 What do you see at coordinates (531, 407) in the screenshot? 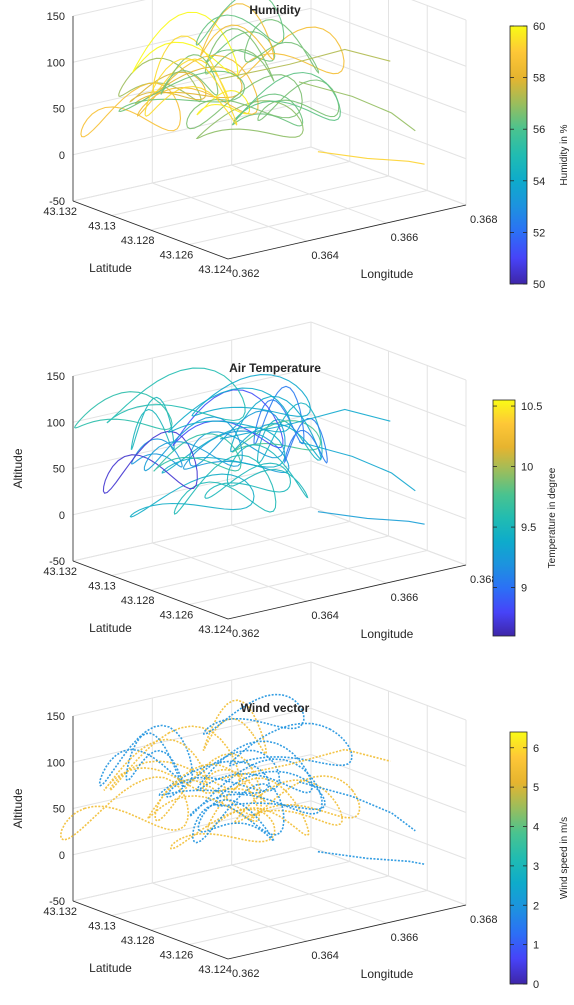
I see `colorbar-tick-label: 10.5` at bounding box center [531, 407].